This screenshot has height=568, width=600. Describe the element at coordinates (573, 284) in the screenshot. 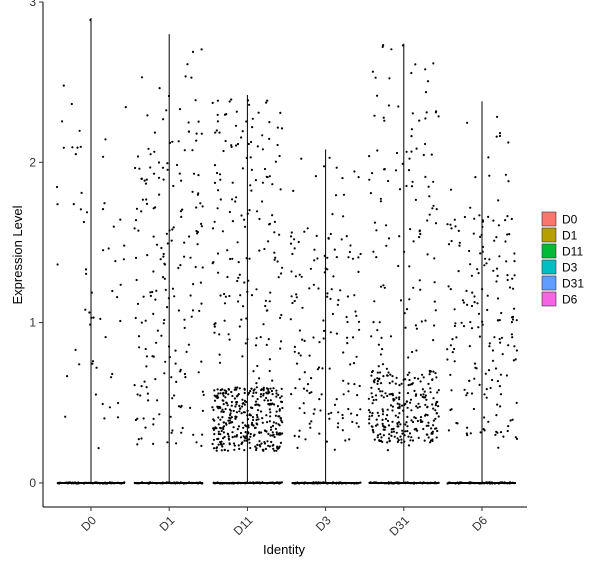

I see `legend-label-D31: D31` at that location.